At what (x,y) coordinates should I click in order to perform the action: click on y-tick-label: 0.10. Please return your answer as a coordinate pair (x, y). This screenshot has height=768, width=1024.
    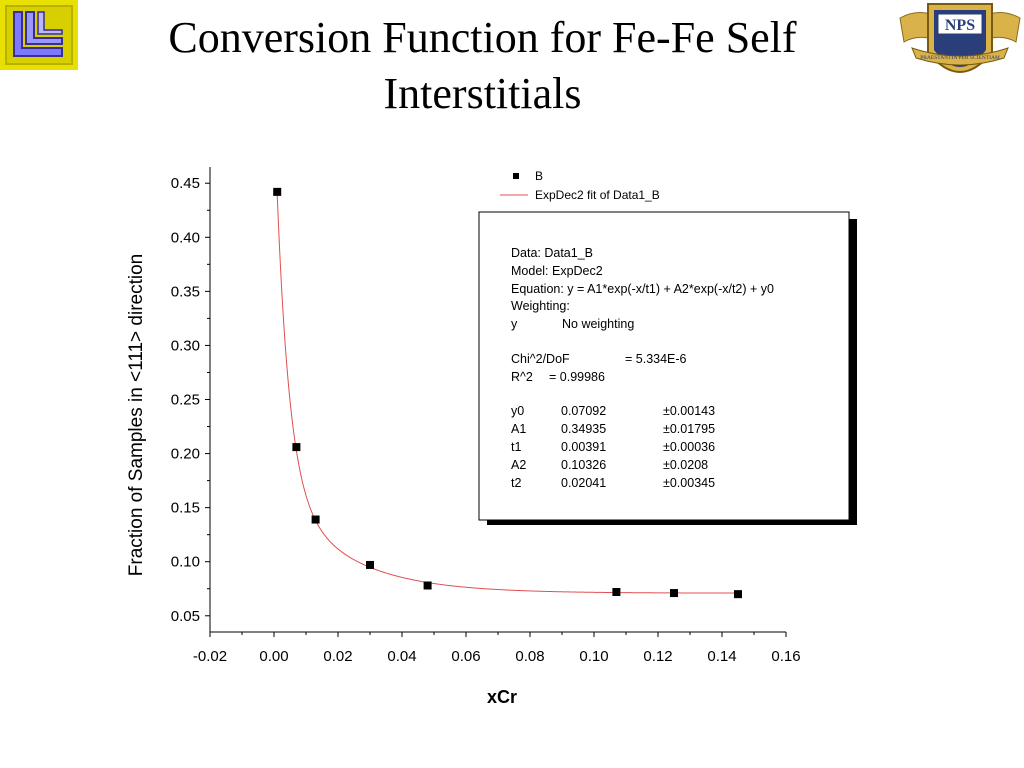
    Looking at the image, I should click on (185, 562).